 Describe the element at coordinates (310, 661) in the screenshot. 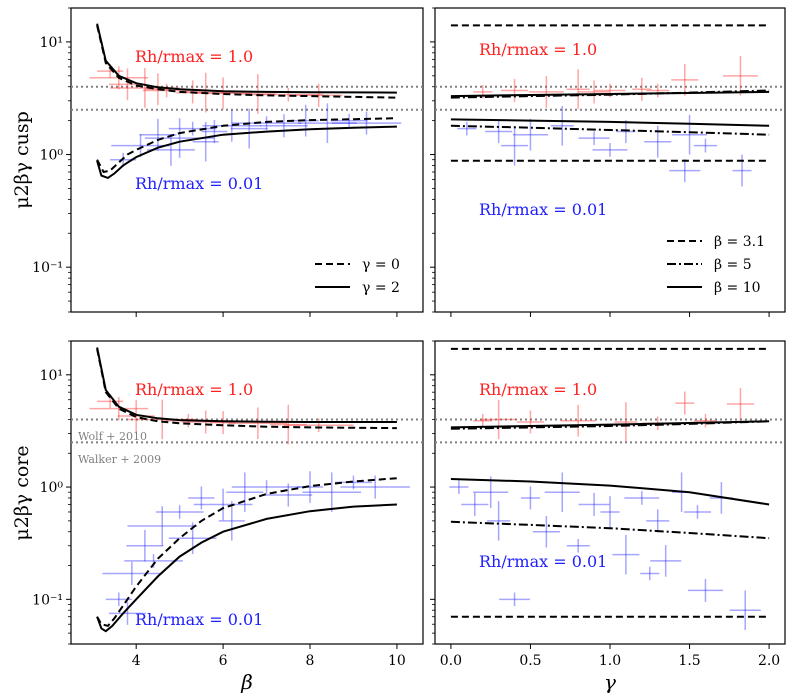

I see `x-tick-label: 8` at that location.